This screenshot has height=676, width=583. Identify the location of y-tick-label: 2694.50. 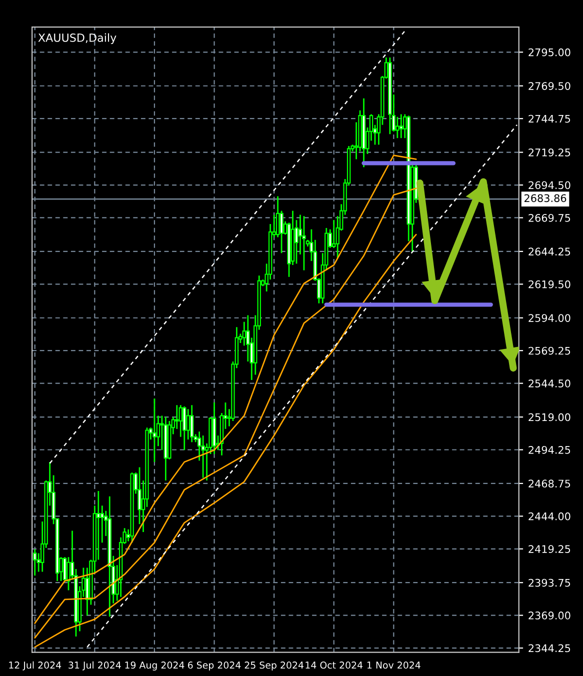
(549, 185).